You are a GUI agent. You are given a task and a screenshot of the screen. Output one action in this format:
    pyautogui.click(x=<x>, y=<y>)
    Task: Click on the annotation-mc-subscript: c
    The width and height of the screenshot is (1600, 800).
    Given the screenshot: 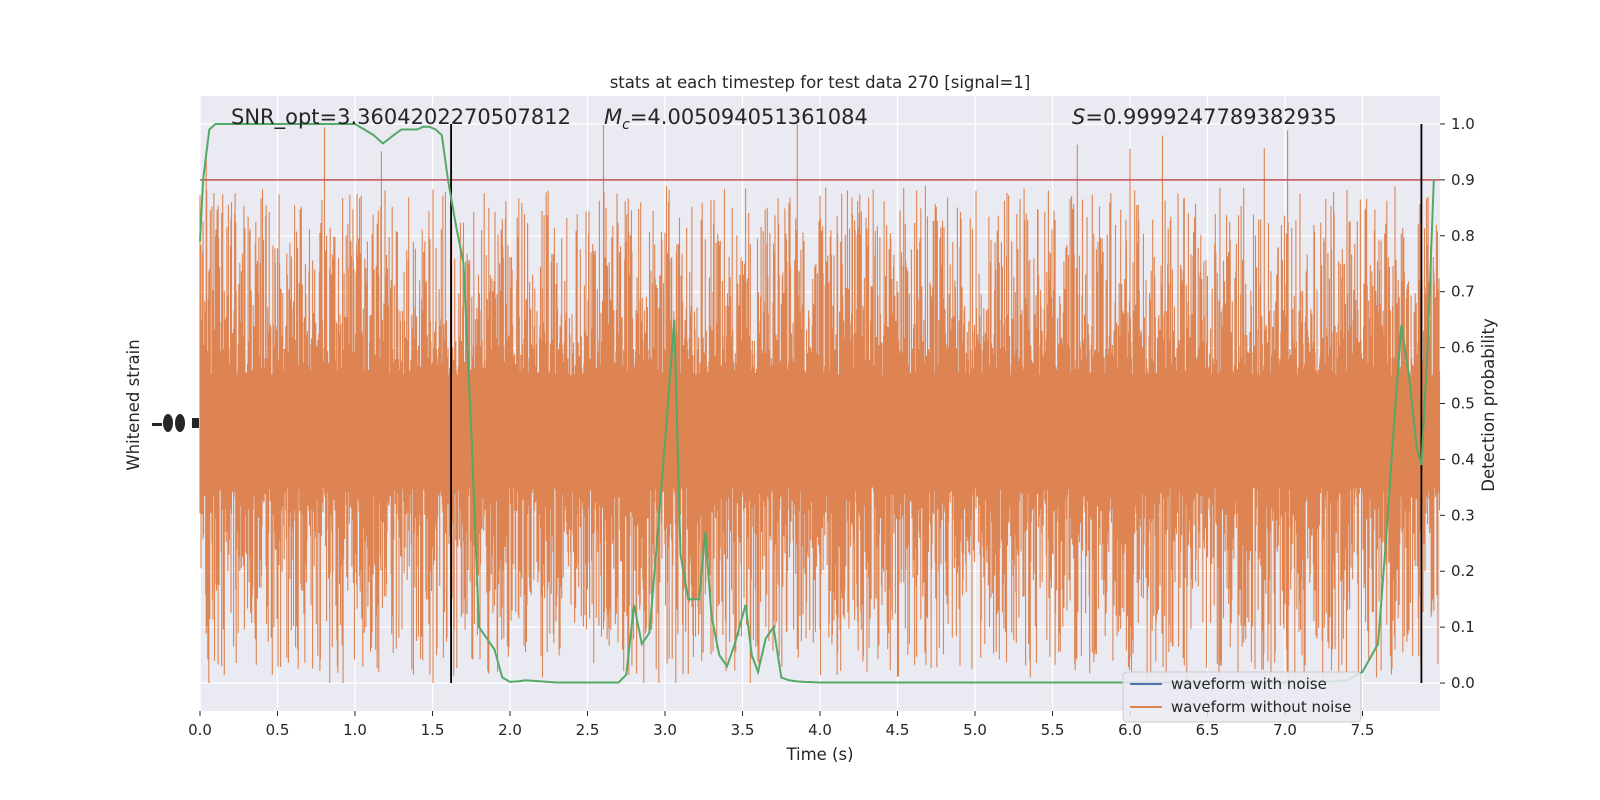 What is the action you would take?
    pyautogui.click(x=626, y=125)
    